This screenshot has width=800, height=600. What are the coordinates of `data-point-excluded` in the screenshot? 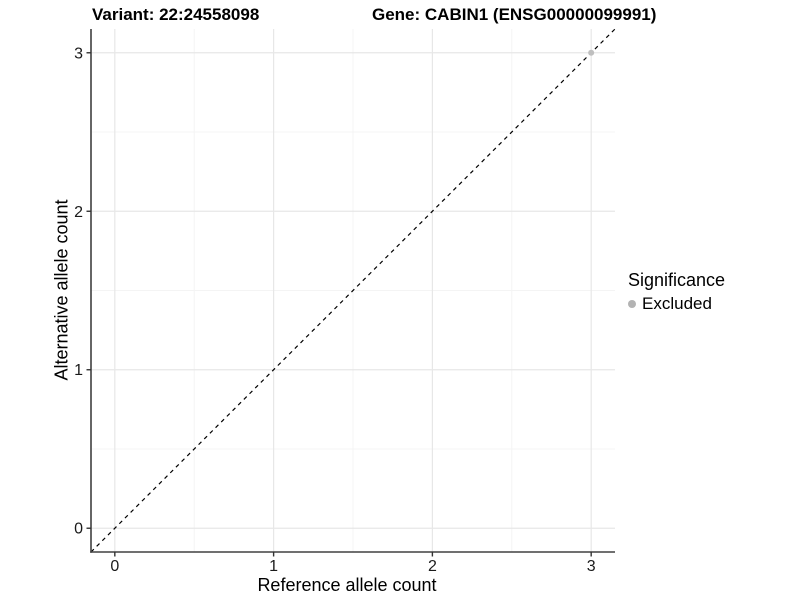 It's located at (591, 52).